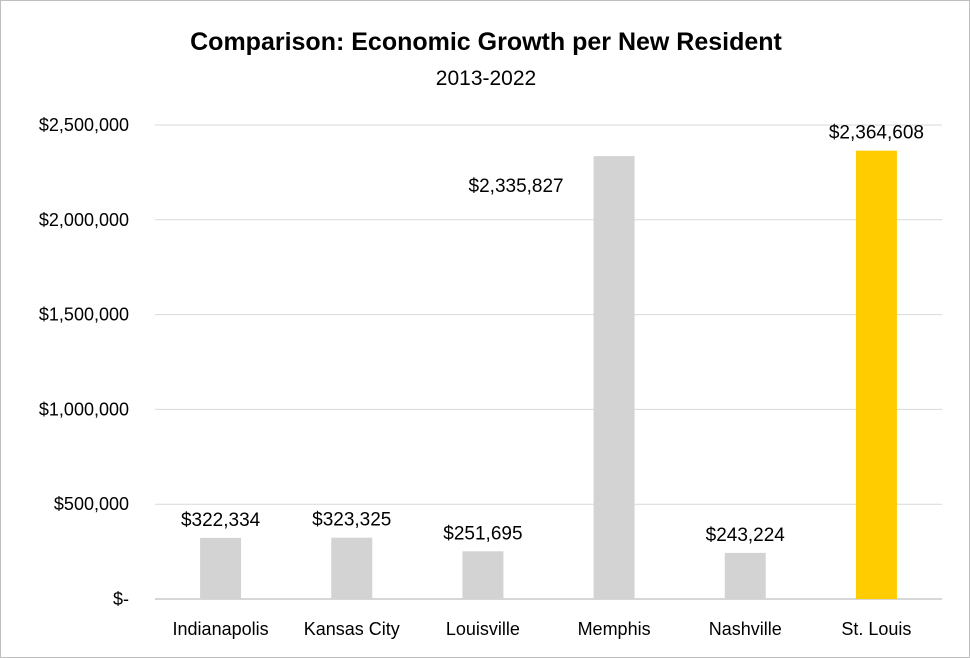 This screenshot has height=658, width=970. I want to click on data-label: $243,224, so click(746, 535).